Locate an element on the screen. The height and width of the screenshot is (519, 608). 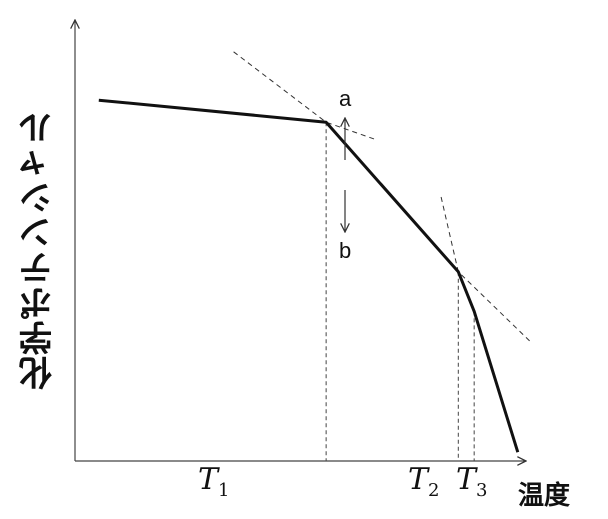
y-axis-label: 化学ポテンシャル is located at coordinates (39, 250).